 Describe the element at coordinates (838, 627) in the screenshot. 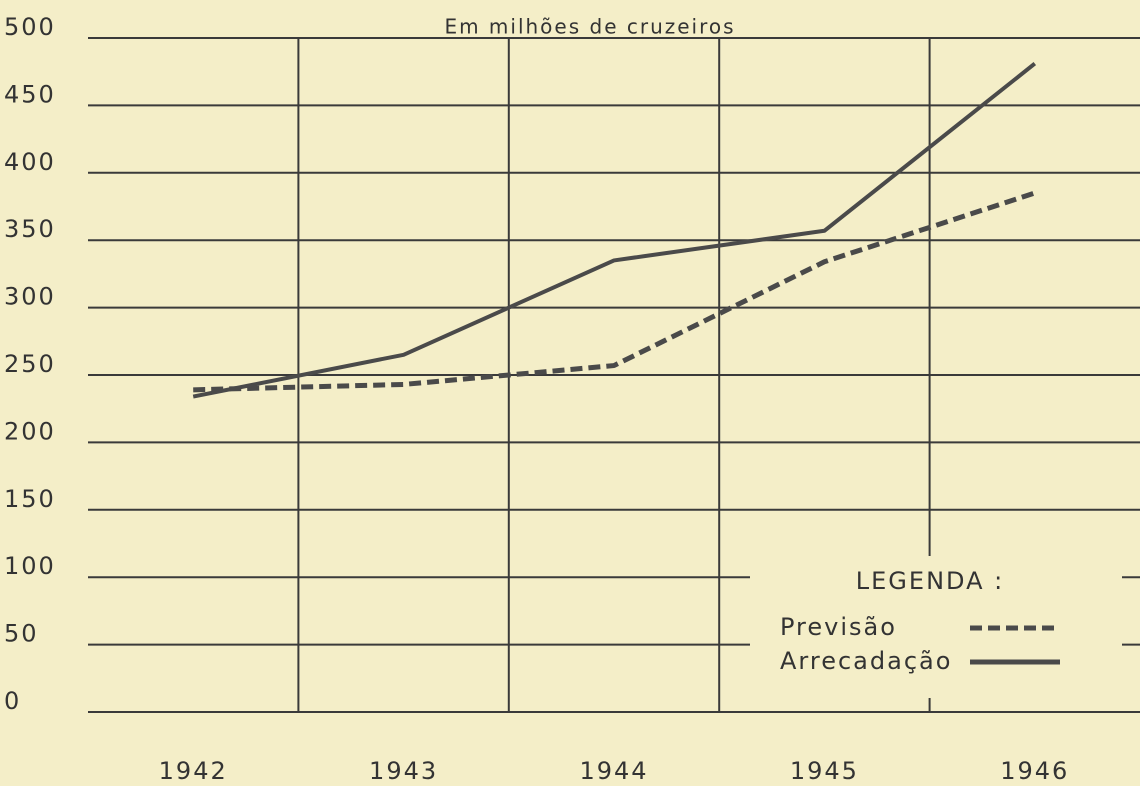

I see `legend-label: Previsão` at that location.